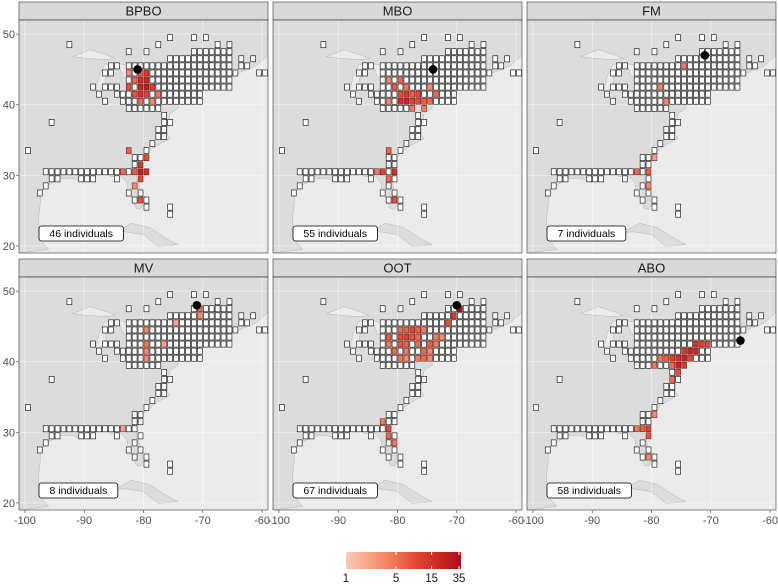 This screenshot has height=586, width=778. Describe the element at coordinates (651, 393) in the screenshot. I see `map-body: 58 individuals` at that location.